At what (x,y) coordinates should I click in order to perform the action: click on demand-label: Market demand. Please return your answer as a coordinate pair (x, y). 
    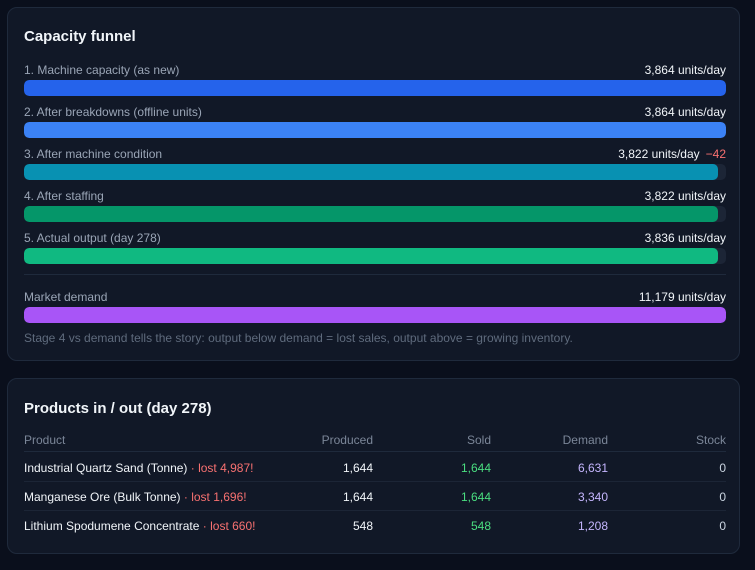
    Looking at the image, I should click on (66, 297).